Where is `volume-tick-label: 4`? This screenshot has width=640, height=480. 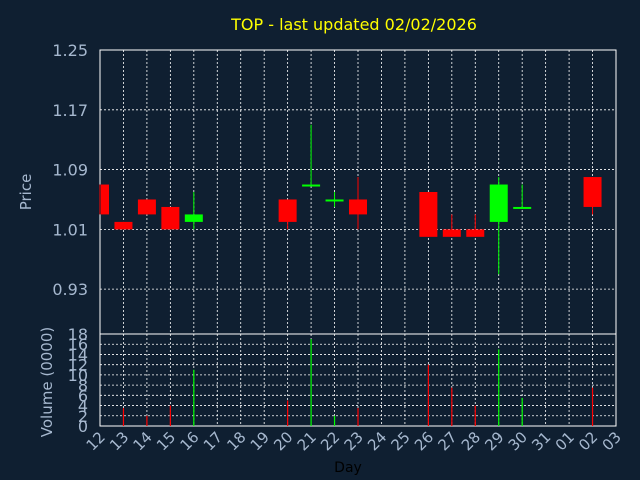
volume-tick-label: 4 is located at coordinates (83, 406).